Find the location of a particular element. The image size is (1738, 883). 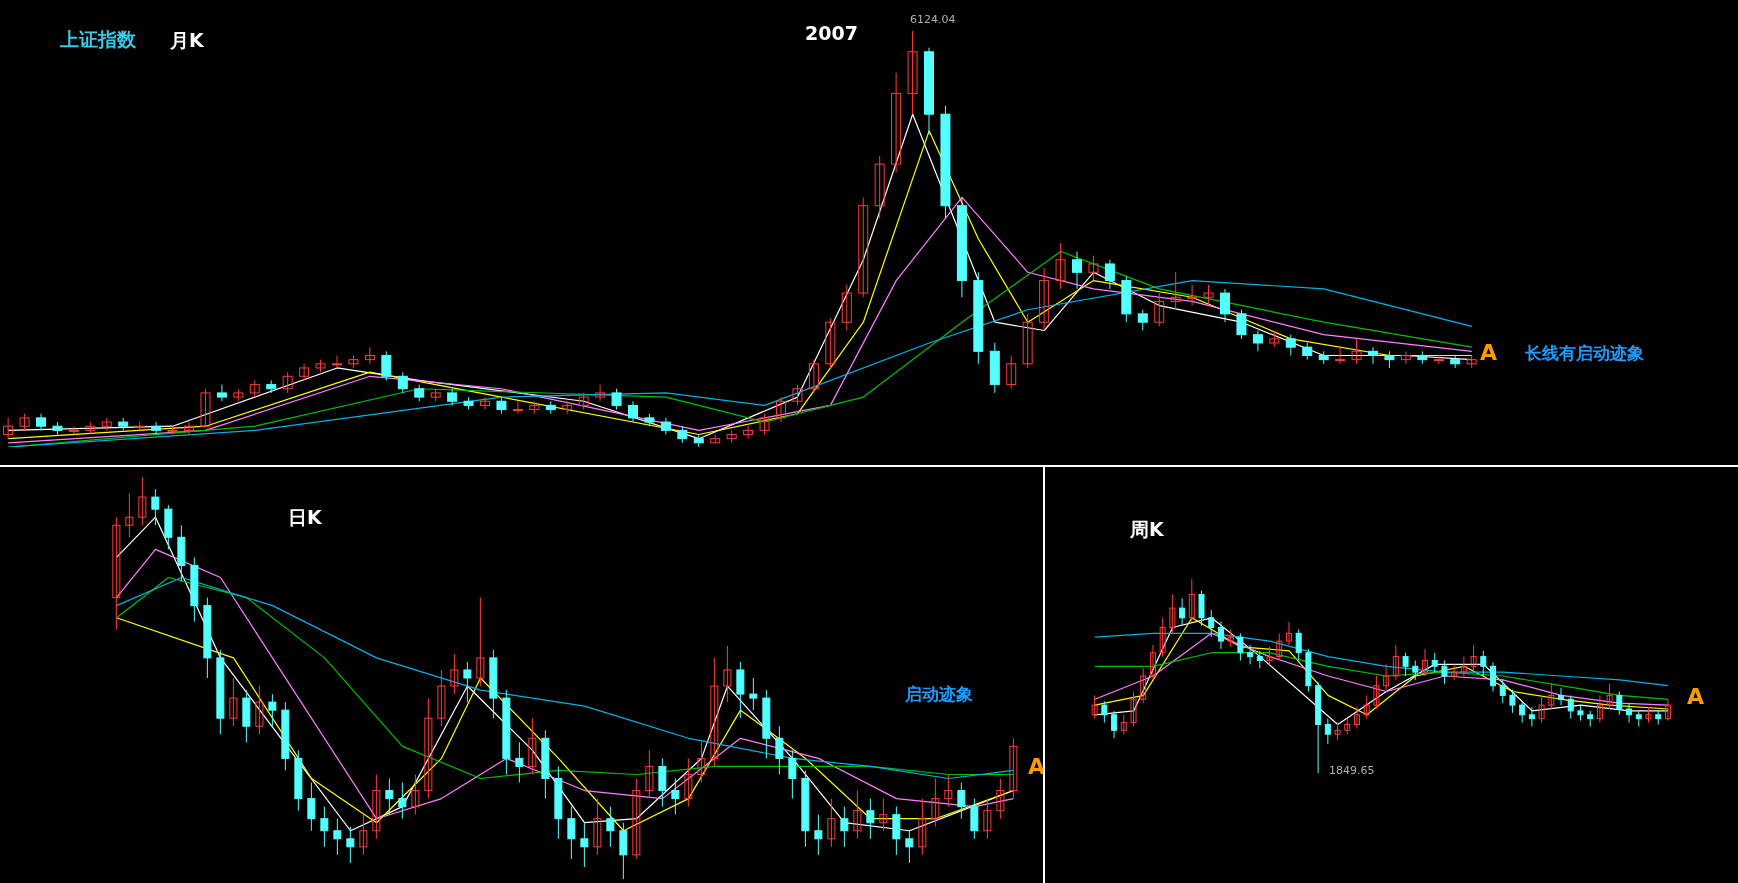

text: 6124.04 is located at coordinates (933, 19).